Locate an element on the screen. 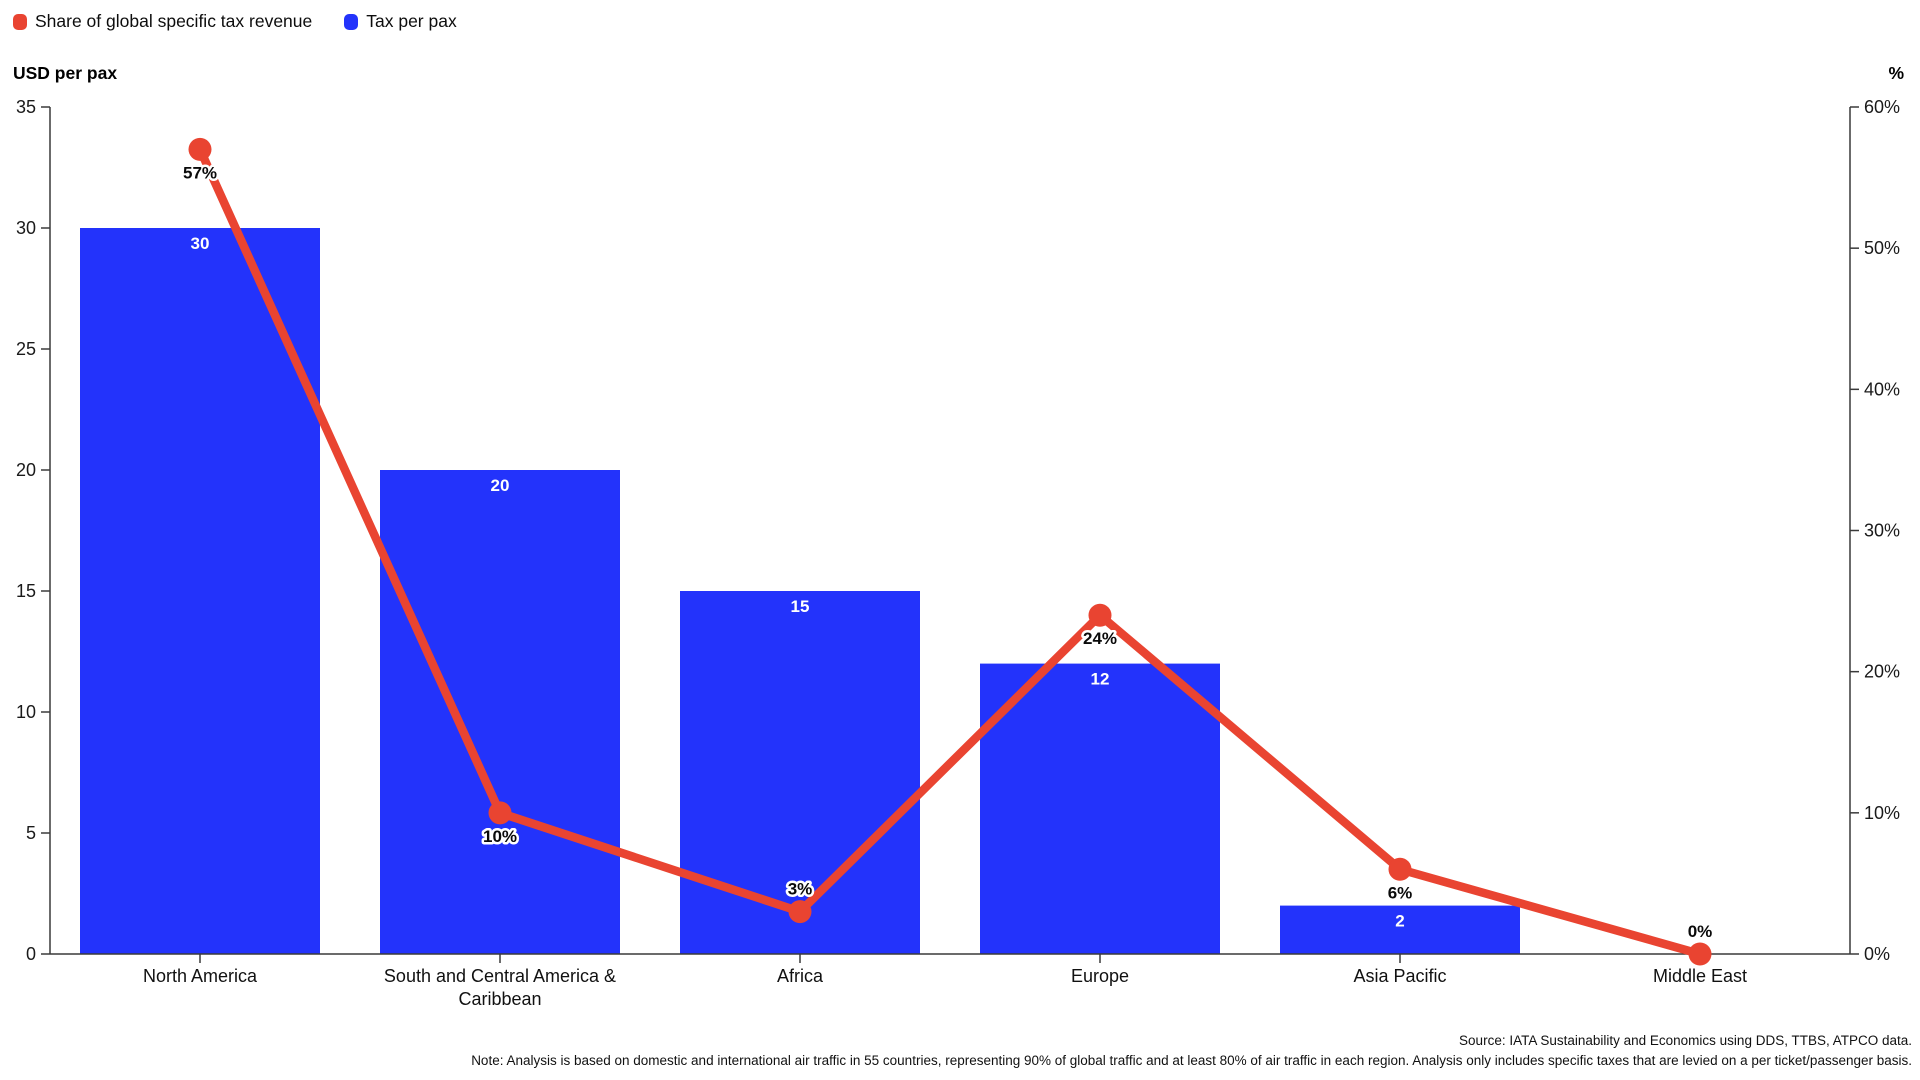  legend-label: Share of global specific tax revenue is located at coordinates (174, 21).